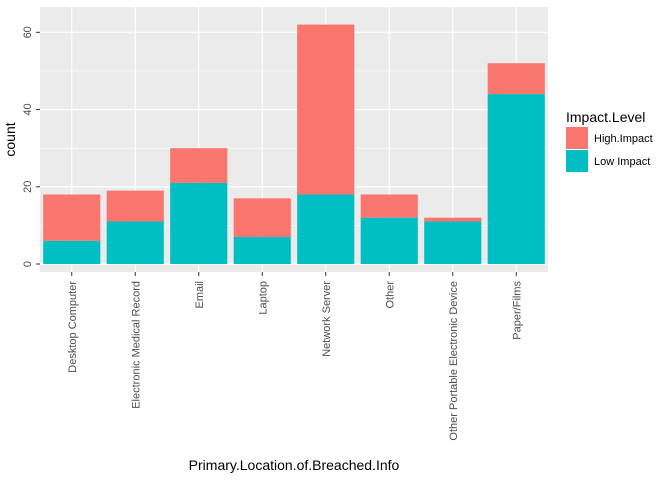 The width and height of the screenshot is (672, 480). I want to click on y-tick-label: 40, so click(28, 109).